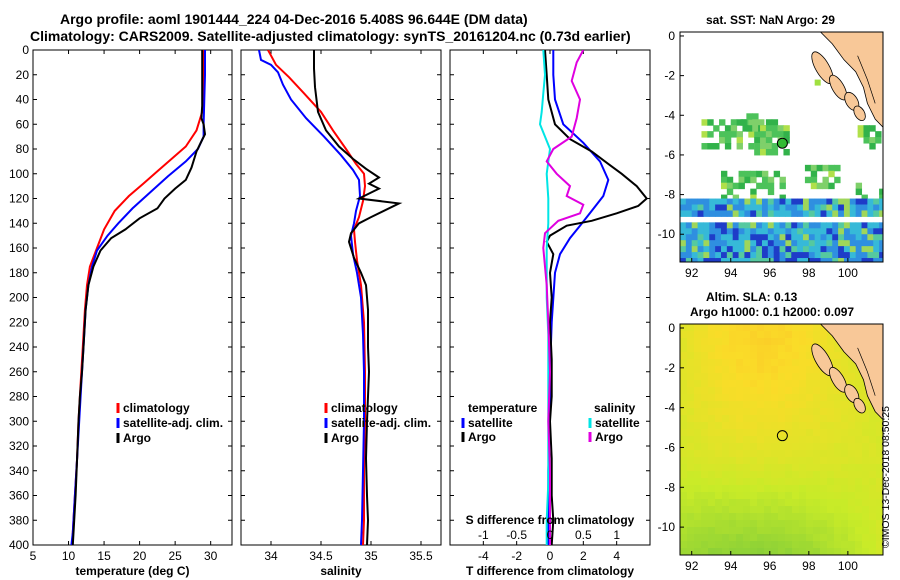  Describe the element at coordinates (271, 556) in the screenshot. I see `x-tick-label: 34` at that location.